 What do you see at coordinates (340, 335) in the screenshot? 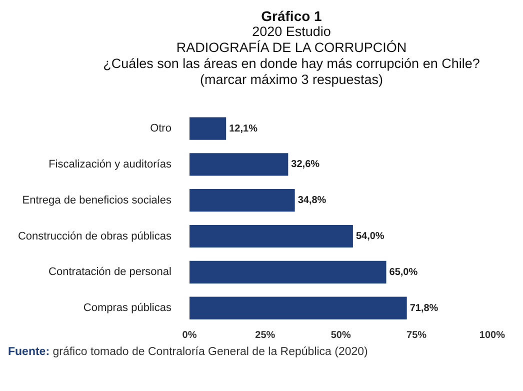
I see `x-tick-label: 50%` at bounding box center [340, 335].